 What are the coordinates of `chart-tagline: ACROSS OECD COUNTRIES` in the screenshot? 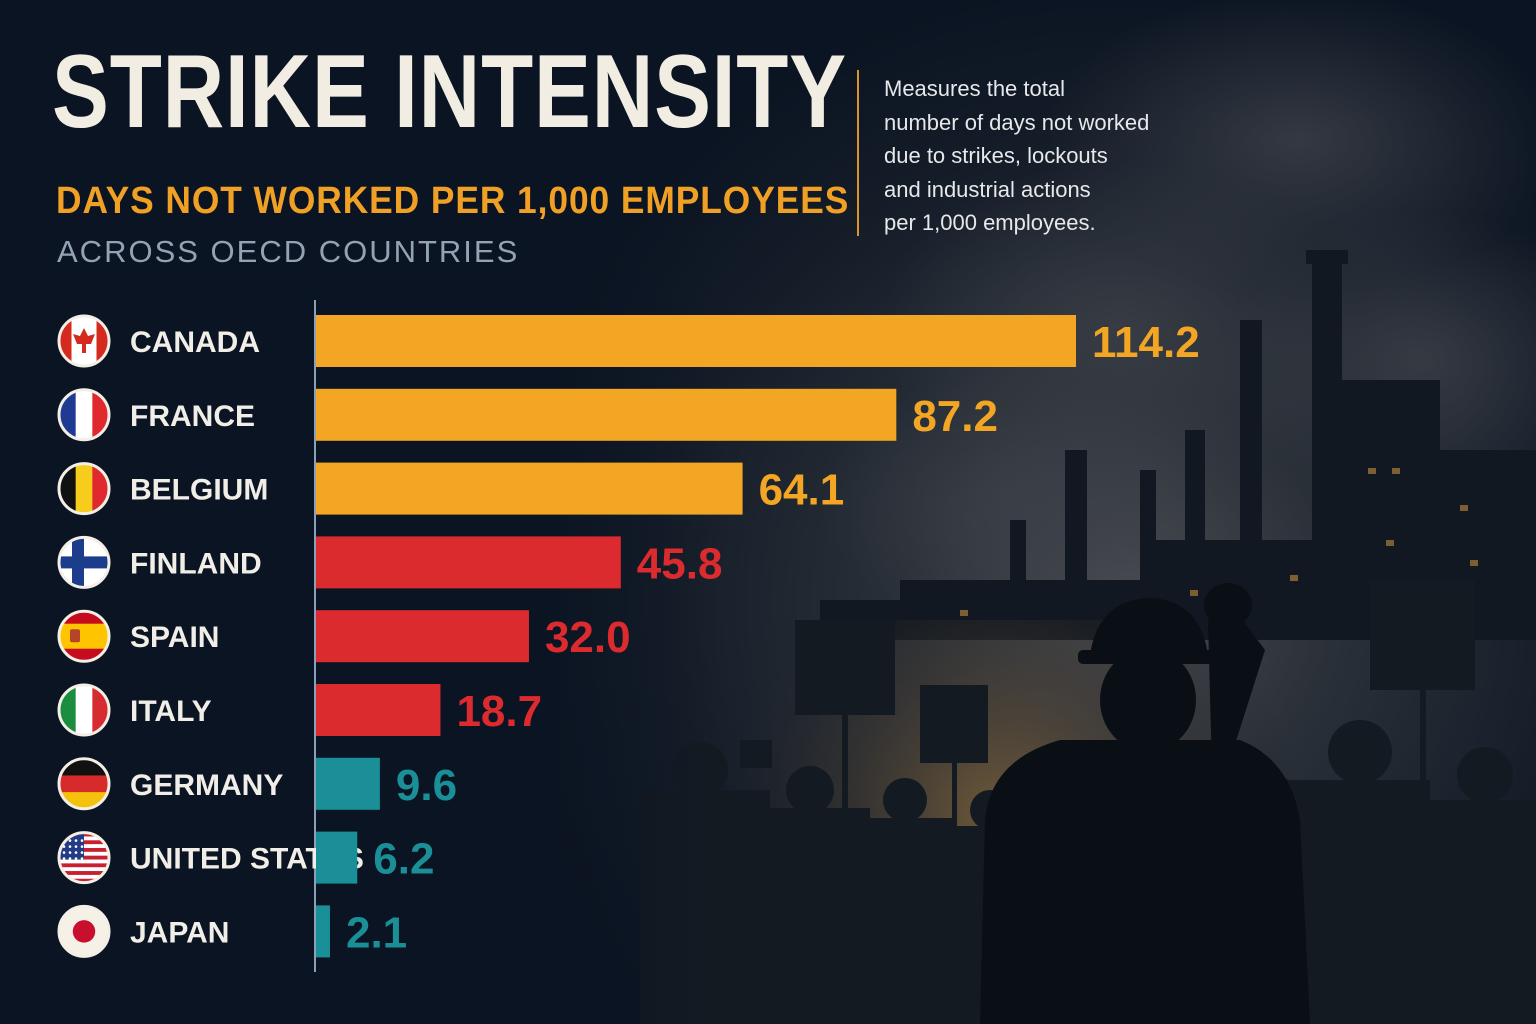 It's located at (288, 251).